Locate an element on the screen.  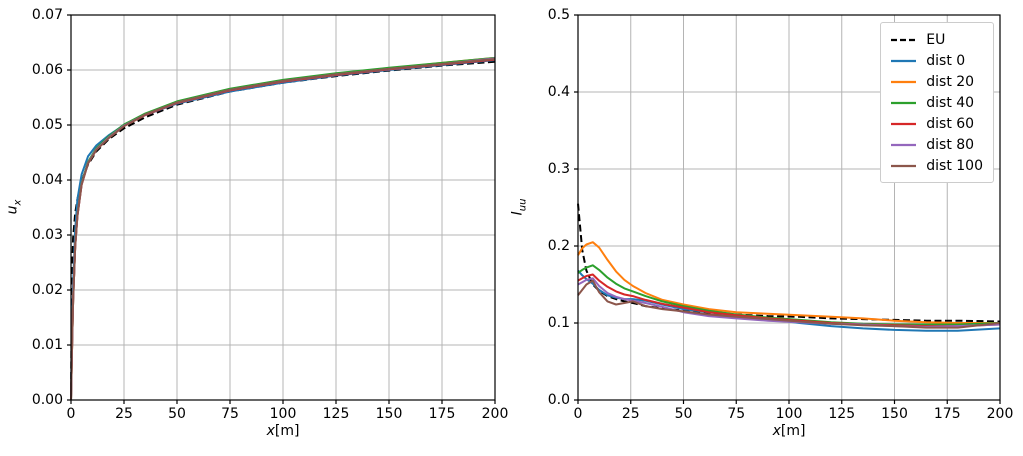
y-tick-label: 0.02 is located at coordinates (47, 290).